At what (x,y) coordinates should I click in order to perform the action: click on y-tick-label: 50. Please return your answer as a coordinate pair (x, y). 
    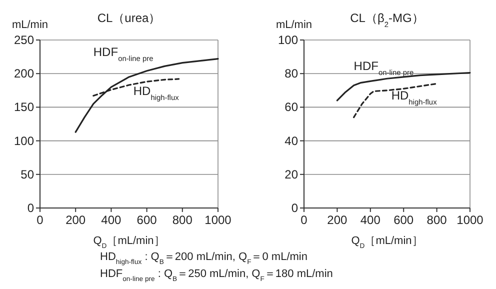
    Looking at the image, I should click on (27, 174).